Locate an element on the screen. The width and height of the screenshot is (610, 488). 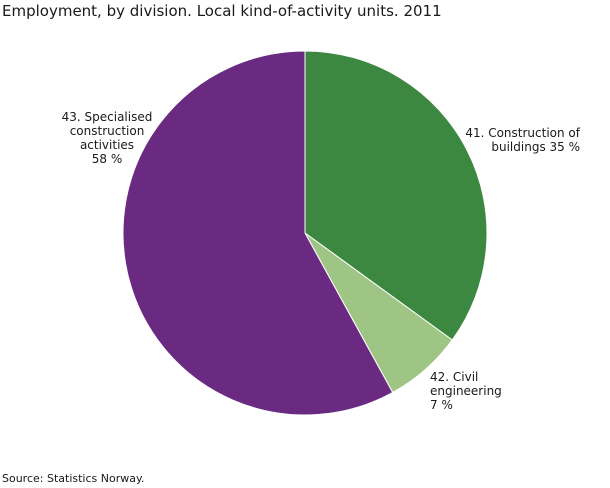
slice-label-line: buildings 35 % is located at coordinates (535, 147).